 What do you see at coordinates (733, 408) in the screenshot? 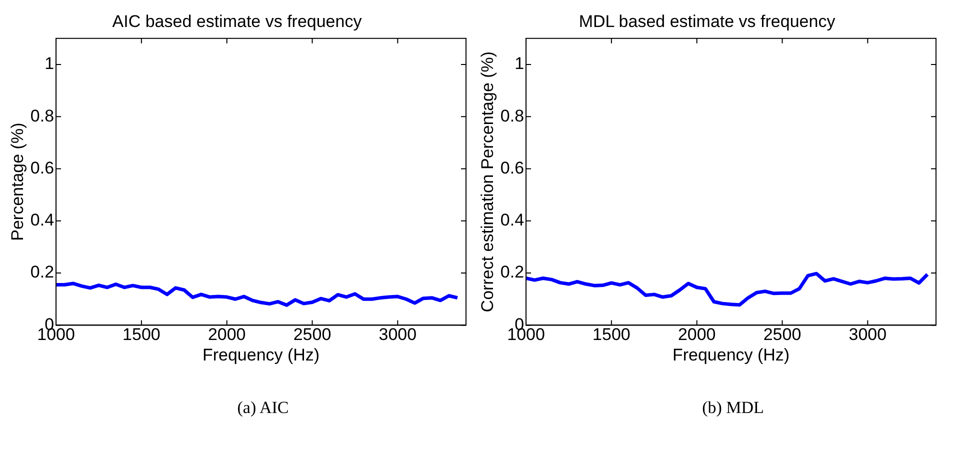
I see `text: (b) MDL` at bounding box center [733, 408].